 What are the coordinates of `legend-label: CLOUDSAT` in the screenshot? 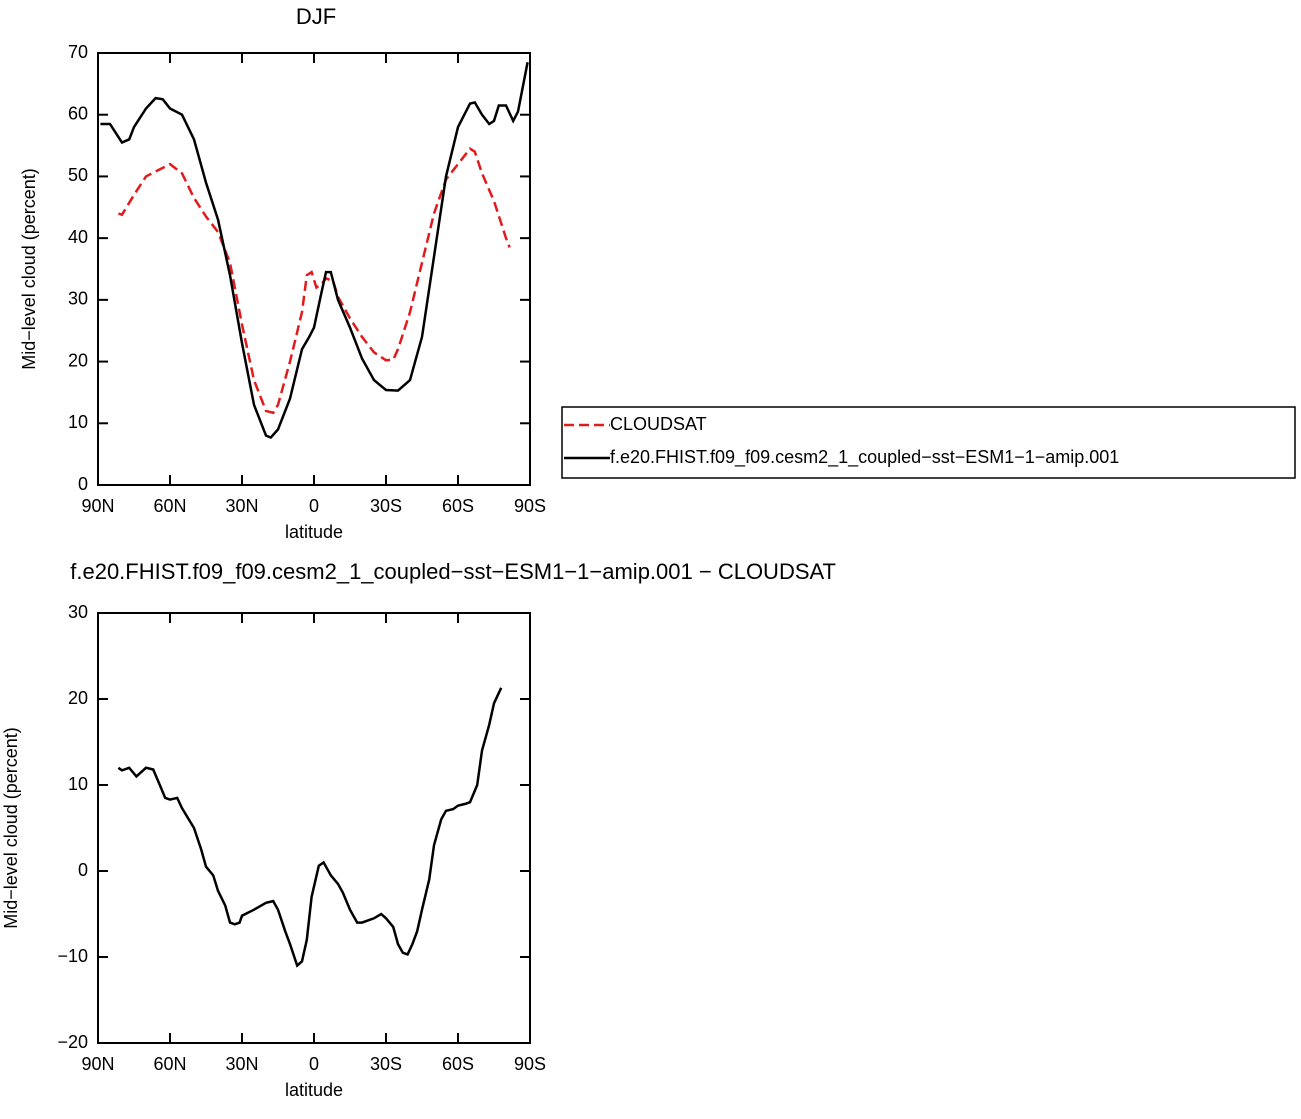 It's located at (658, 424).